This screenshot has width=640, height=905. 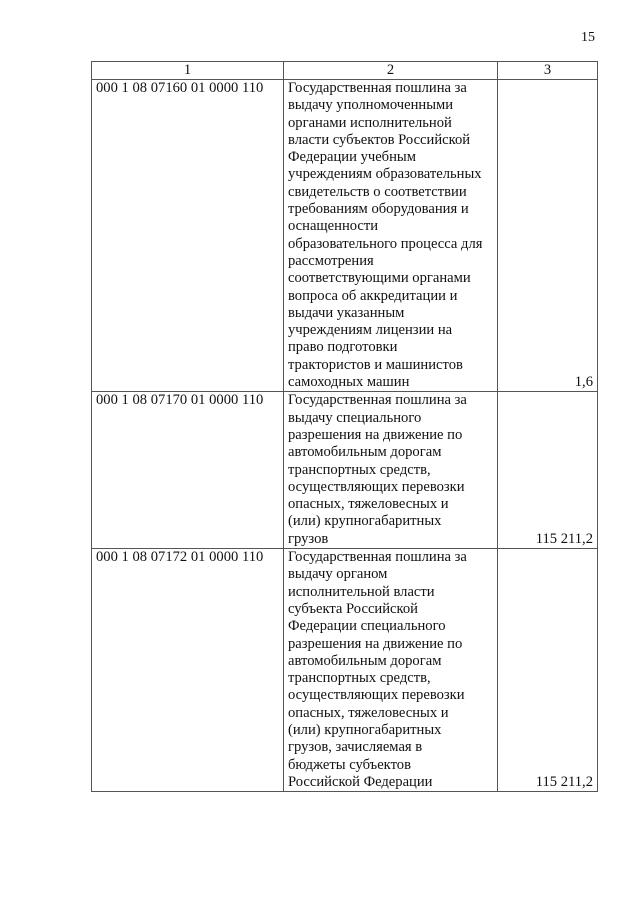 What do you see at coordinates (375, 364) in the screenshot?
I see `description-line: трактористов и машинистов` at bounding box center [375, 364].